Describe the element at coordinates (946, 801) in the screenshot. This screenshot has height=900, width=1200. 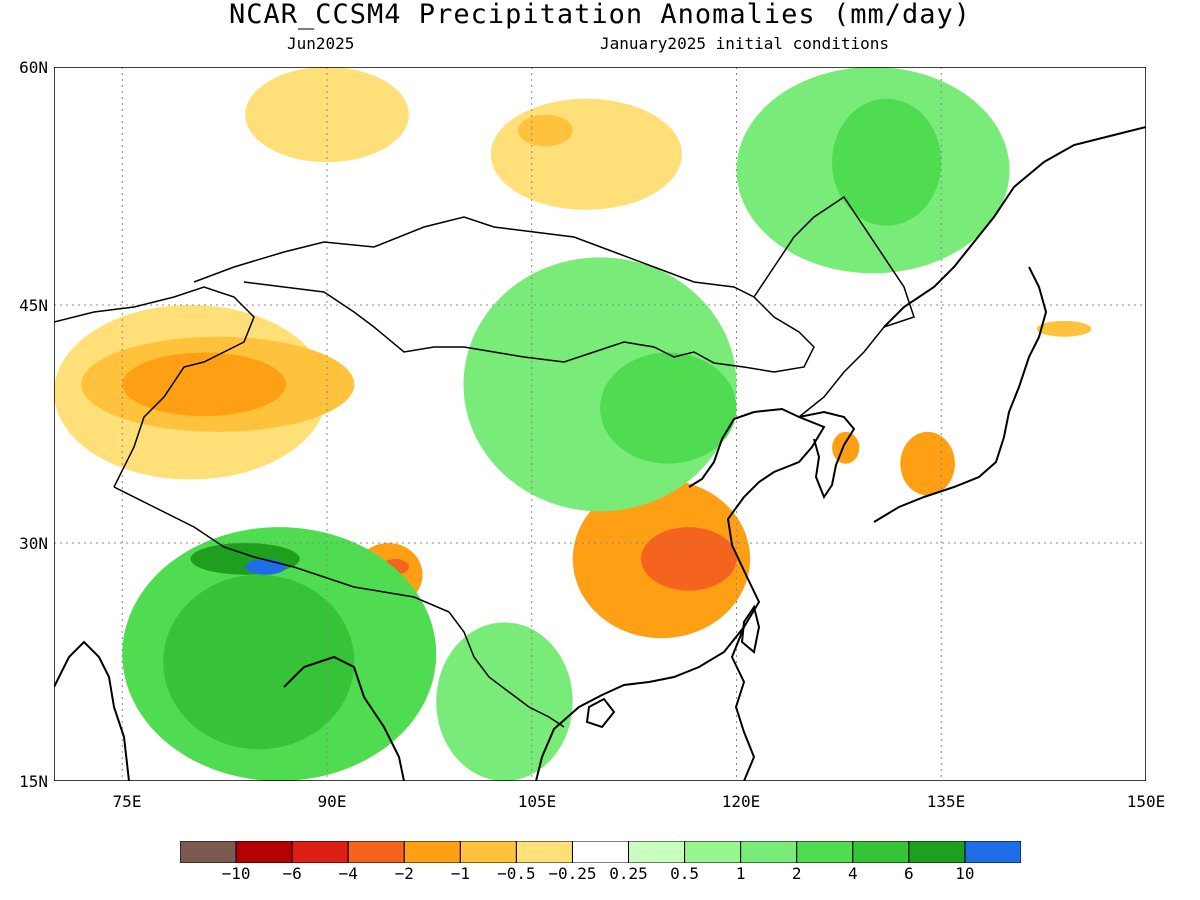
I see `x-tick-label: 135E` at that location.